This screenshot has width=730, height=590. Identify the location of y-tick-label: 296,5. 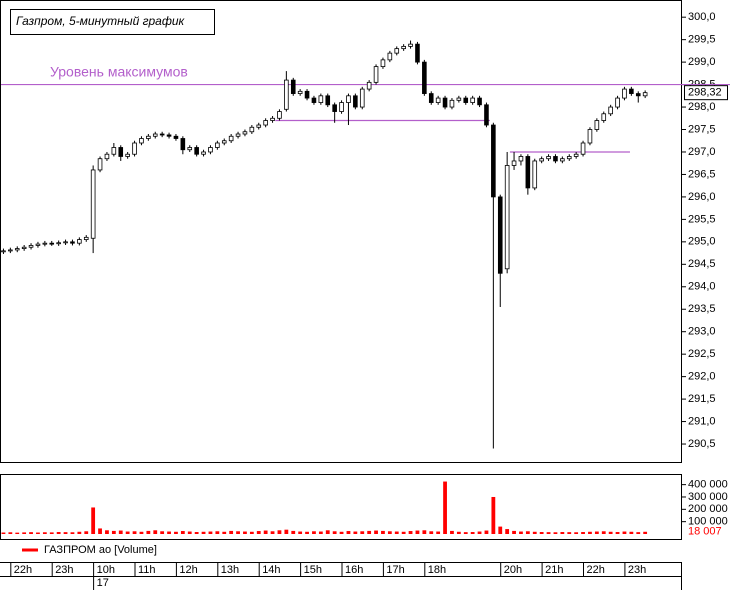
(702, 174).